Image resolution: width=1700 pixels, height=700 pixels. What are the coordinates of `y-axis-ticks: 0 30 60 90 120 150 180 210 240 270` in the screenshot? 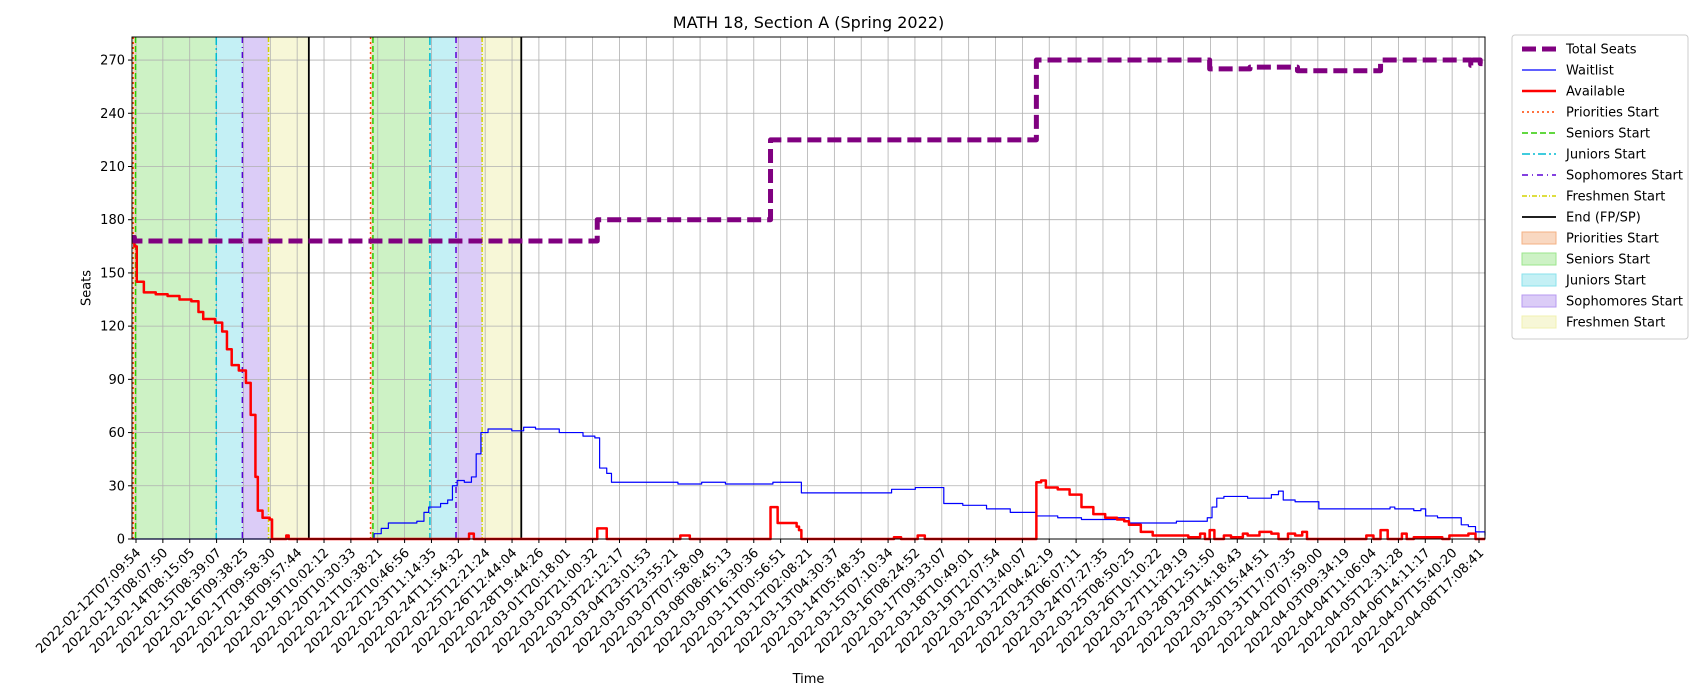 It's located at (116, 301).